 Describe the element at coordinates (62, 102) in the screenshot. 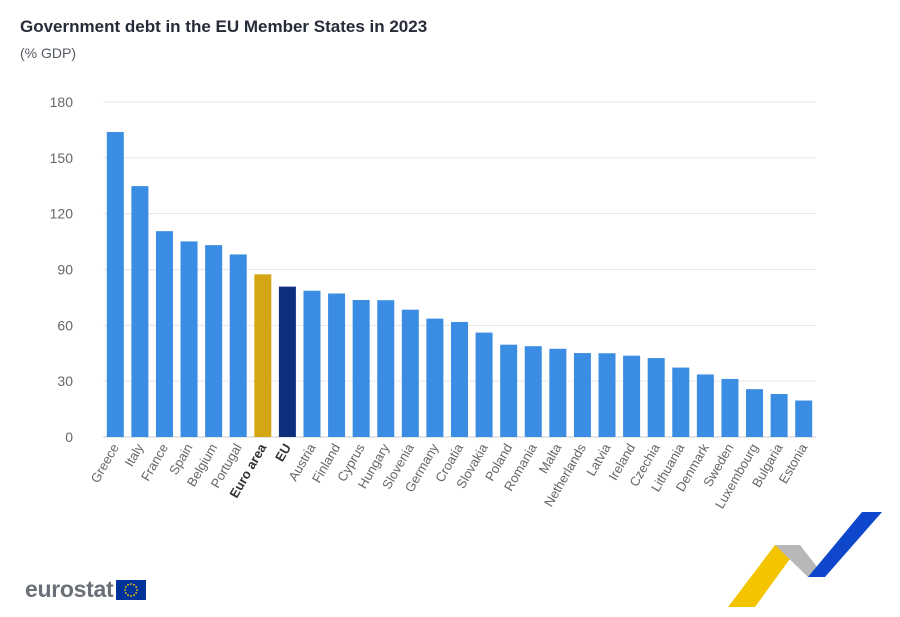

I see `y-tick-label: 180` at that location.